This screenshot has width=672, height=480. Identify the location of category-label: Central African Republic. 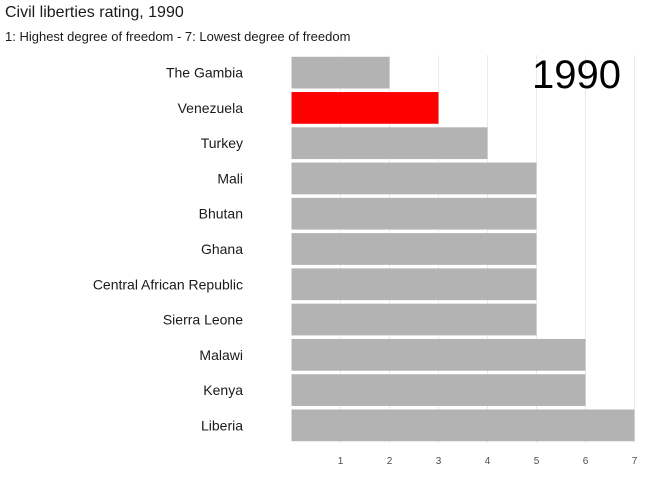
(168, 284).